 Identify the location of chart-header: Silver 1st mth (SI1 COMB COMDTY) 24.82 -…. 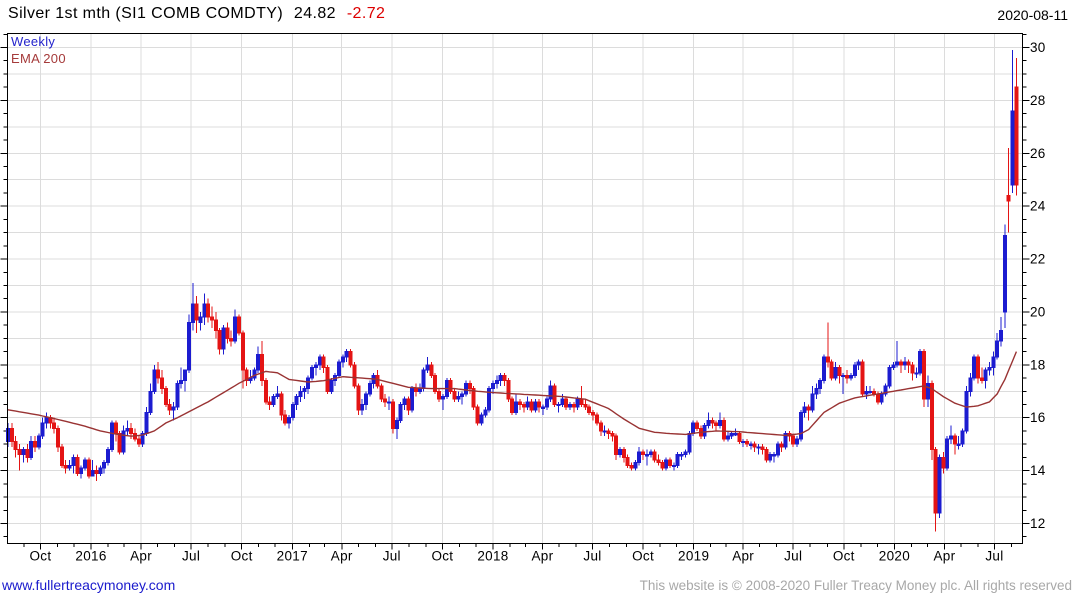
(196, 14).